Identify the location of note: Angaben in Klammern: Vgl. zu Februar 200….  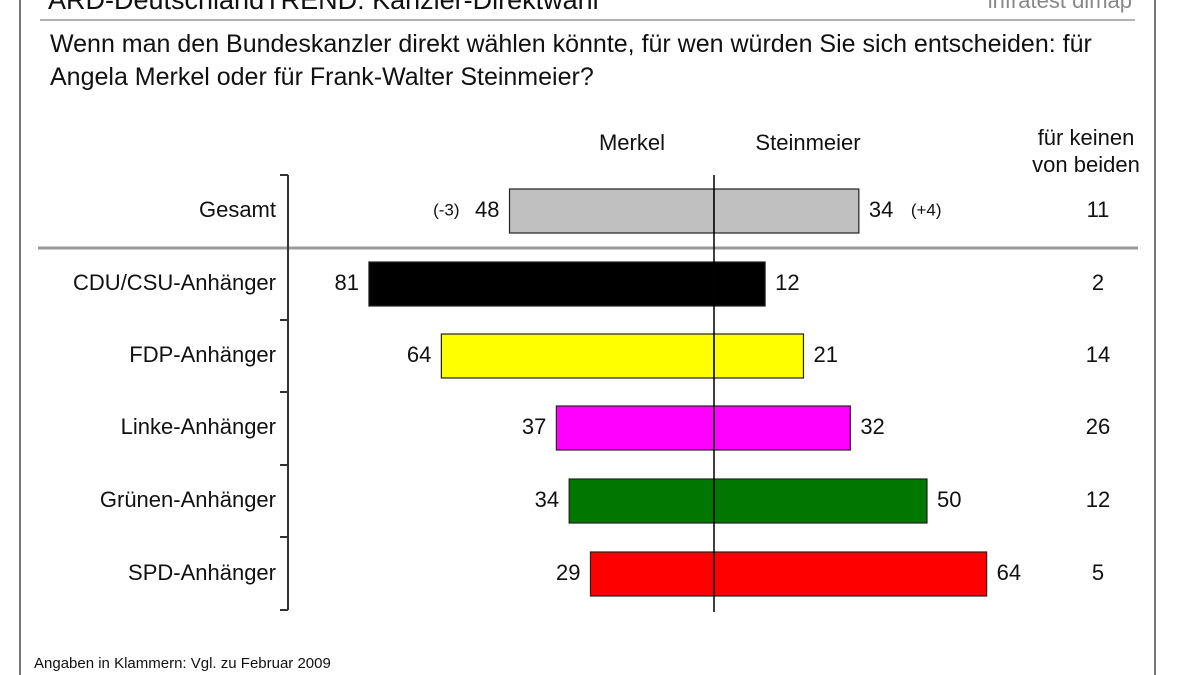
(182, 663).